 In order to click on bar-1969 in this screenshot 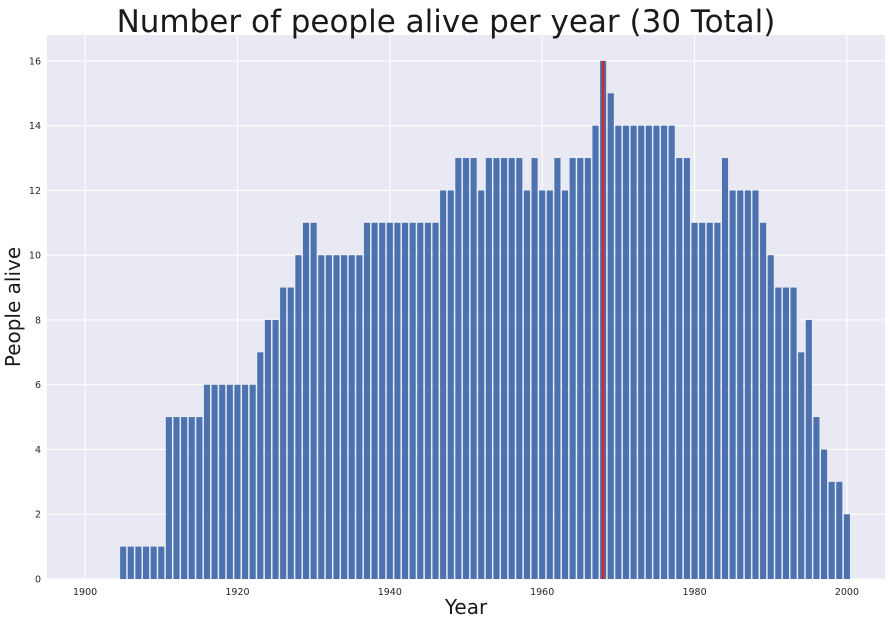, I will do `click(610, 336)`.